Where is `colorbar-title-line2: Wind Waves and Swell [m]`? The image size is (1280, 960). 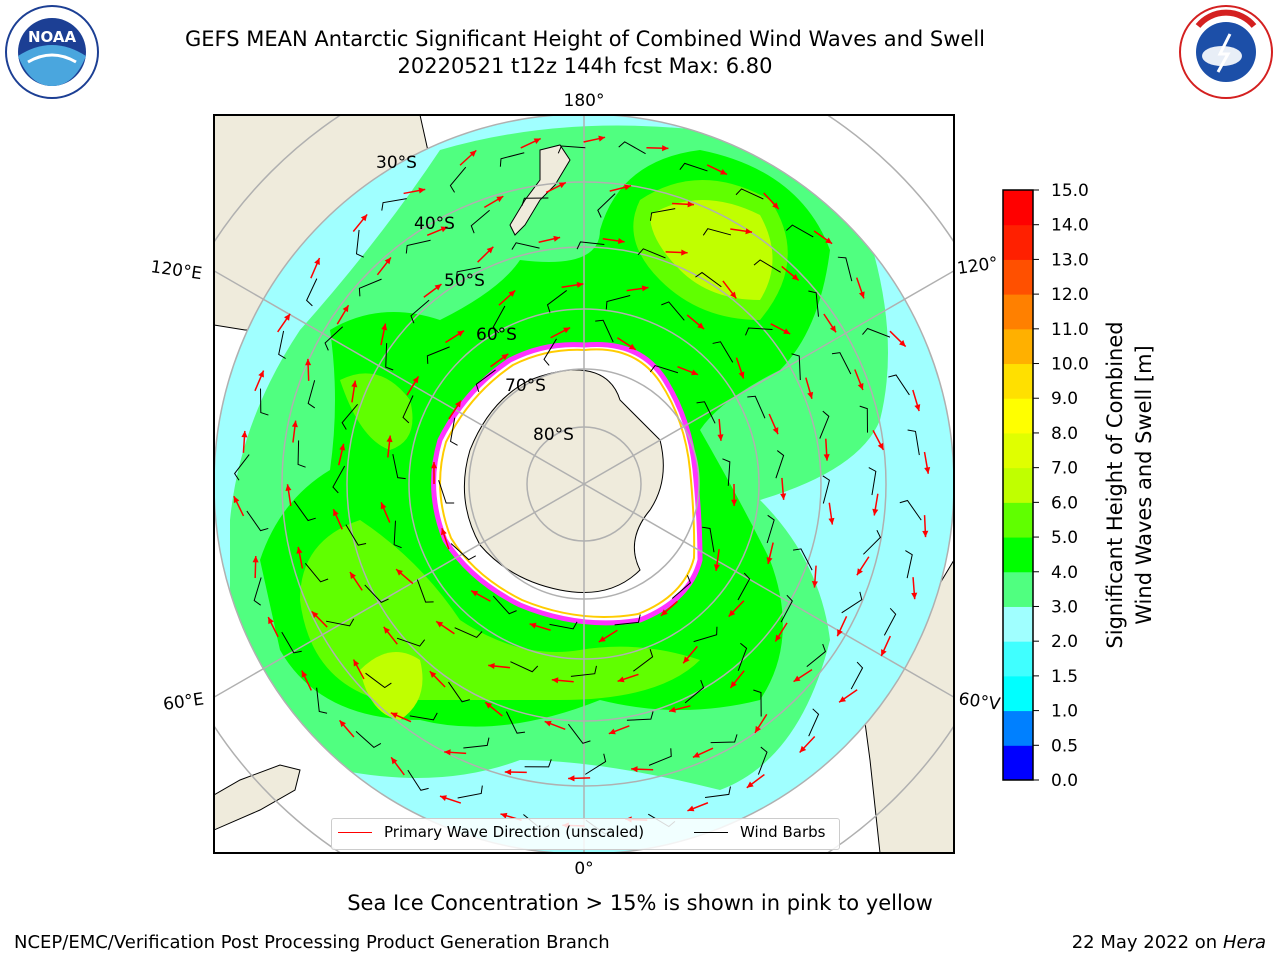
colorbar-title-line2: Wind Waves and Swell [m] is located at coordinates (1144, 485).